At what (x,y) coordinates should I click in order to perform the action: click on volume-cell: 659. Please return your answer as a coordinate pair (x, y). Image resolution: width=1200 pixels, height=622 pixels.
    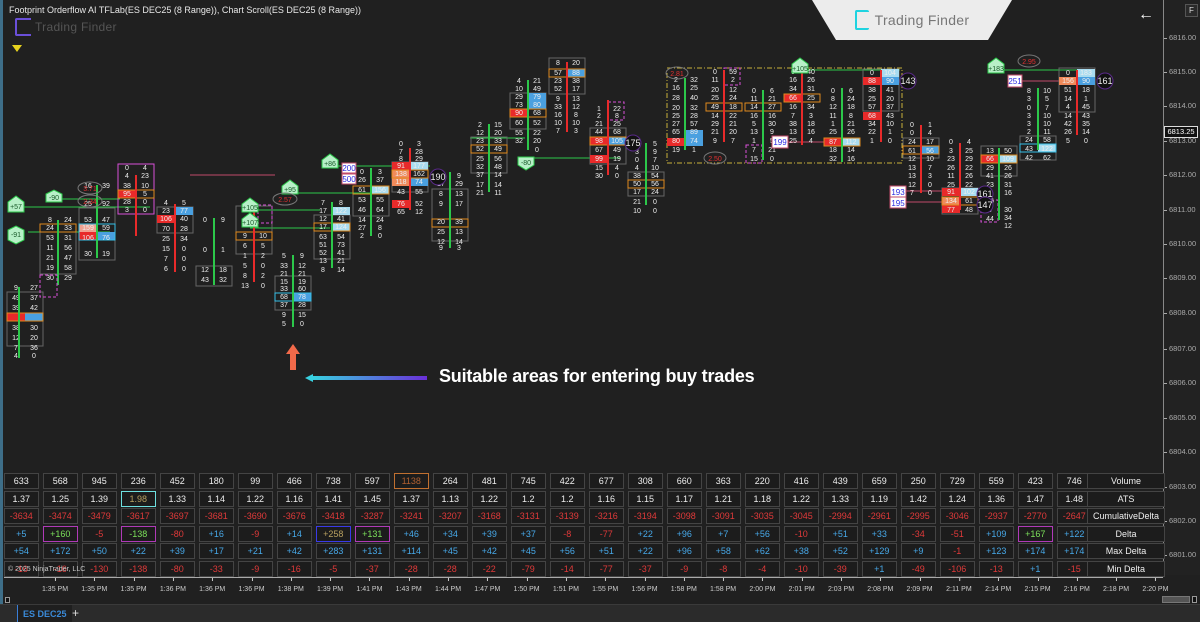
    Looking at the image, I should click on (879, 481).